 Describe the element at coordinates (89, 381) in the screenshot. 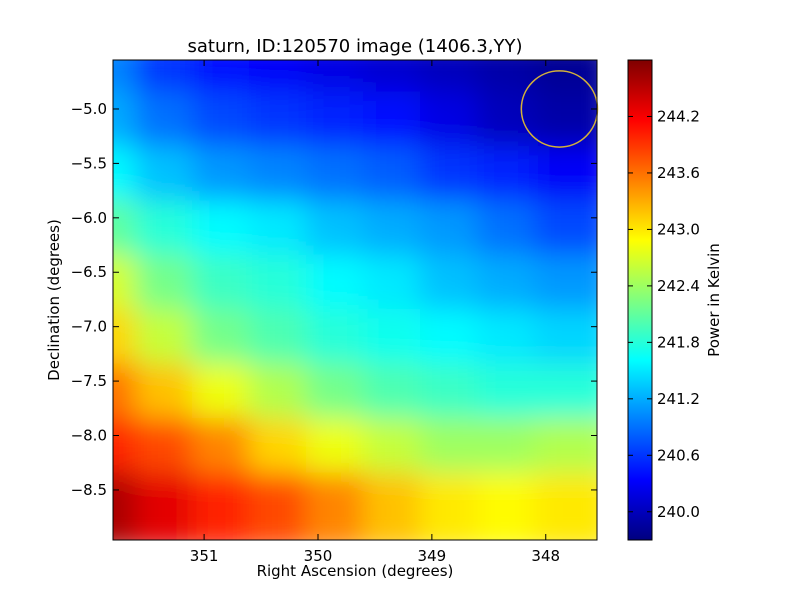

I see `y-tick-label: −7.5` at that location.